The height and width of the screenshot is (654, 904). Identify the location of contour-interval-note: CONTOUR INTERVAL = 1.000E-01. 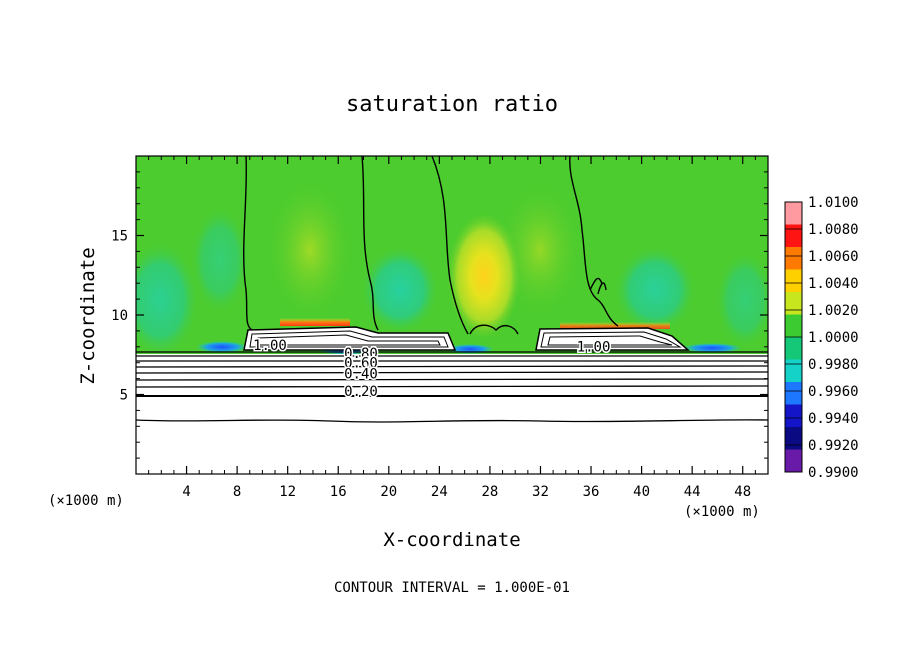
(452, 588).